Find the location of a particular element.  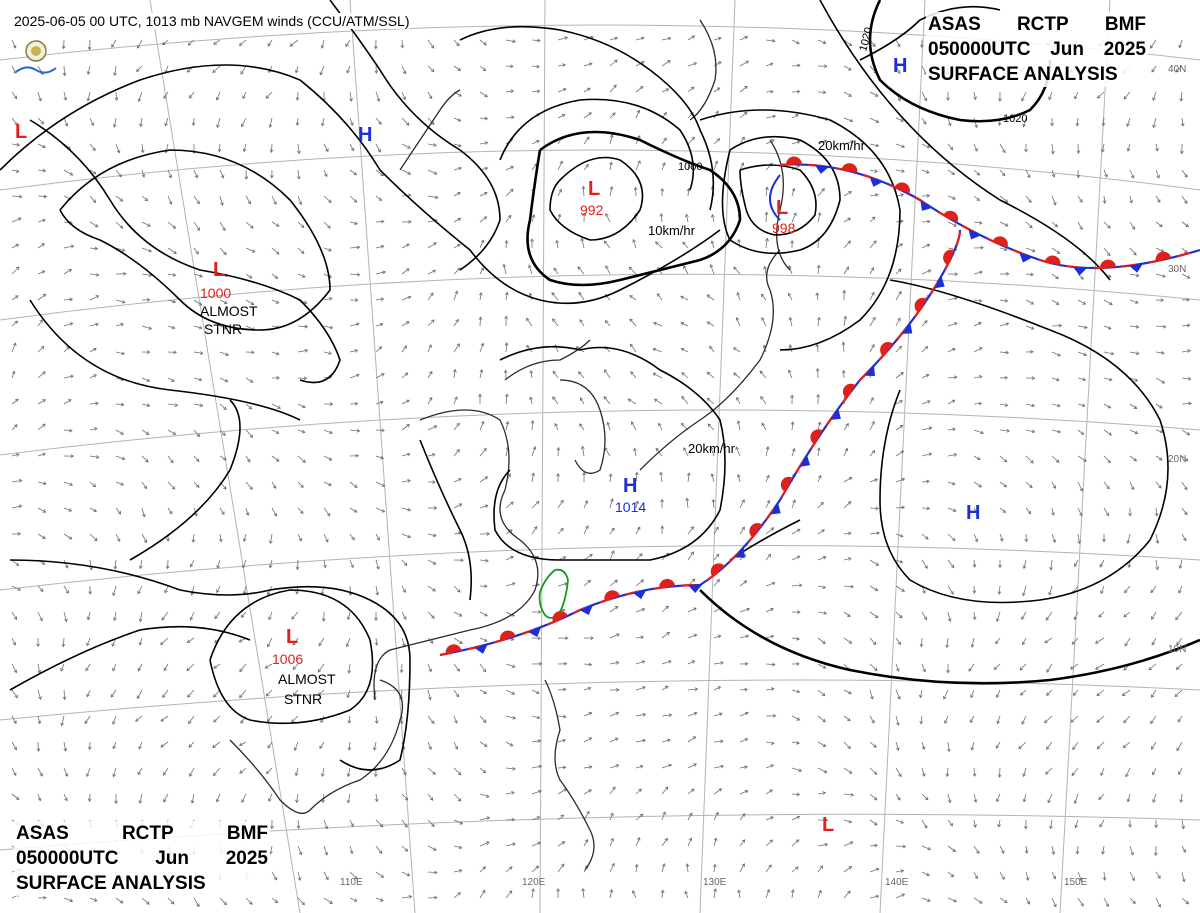

low-pressure-value: 1006 is located at coordinates (287, 659).